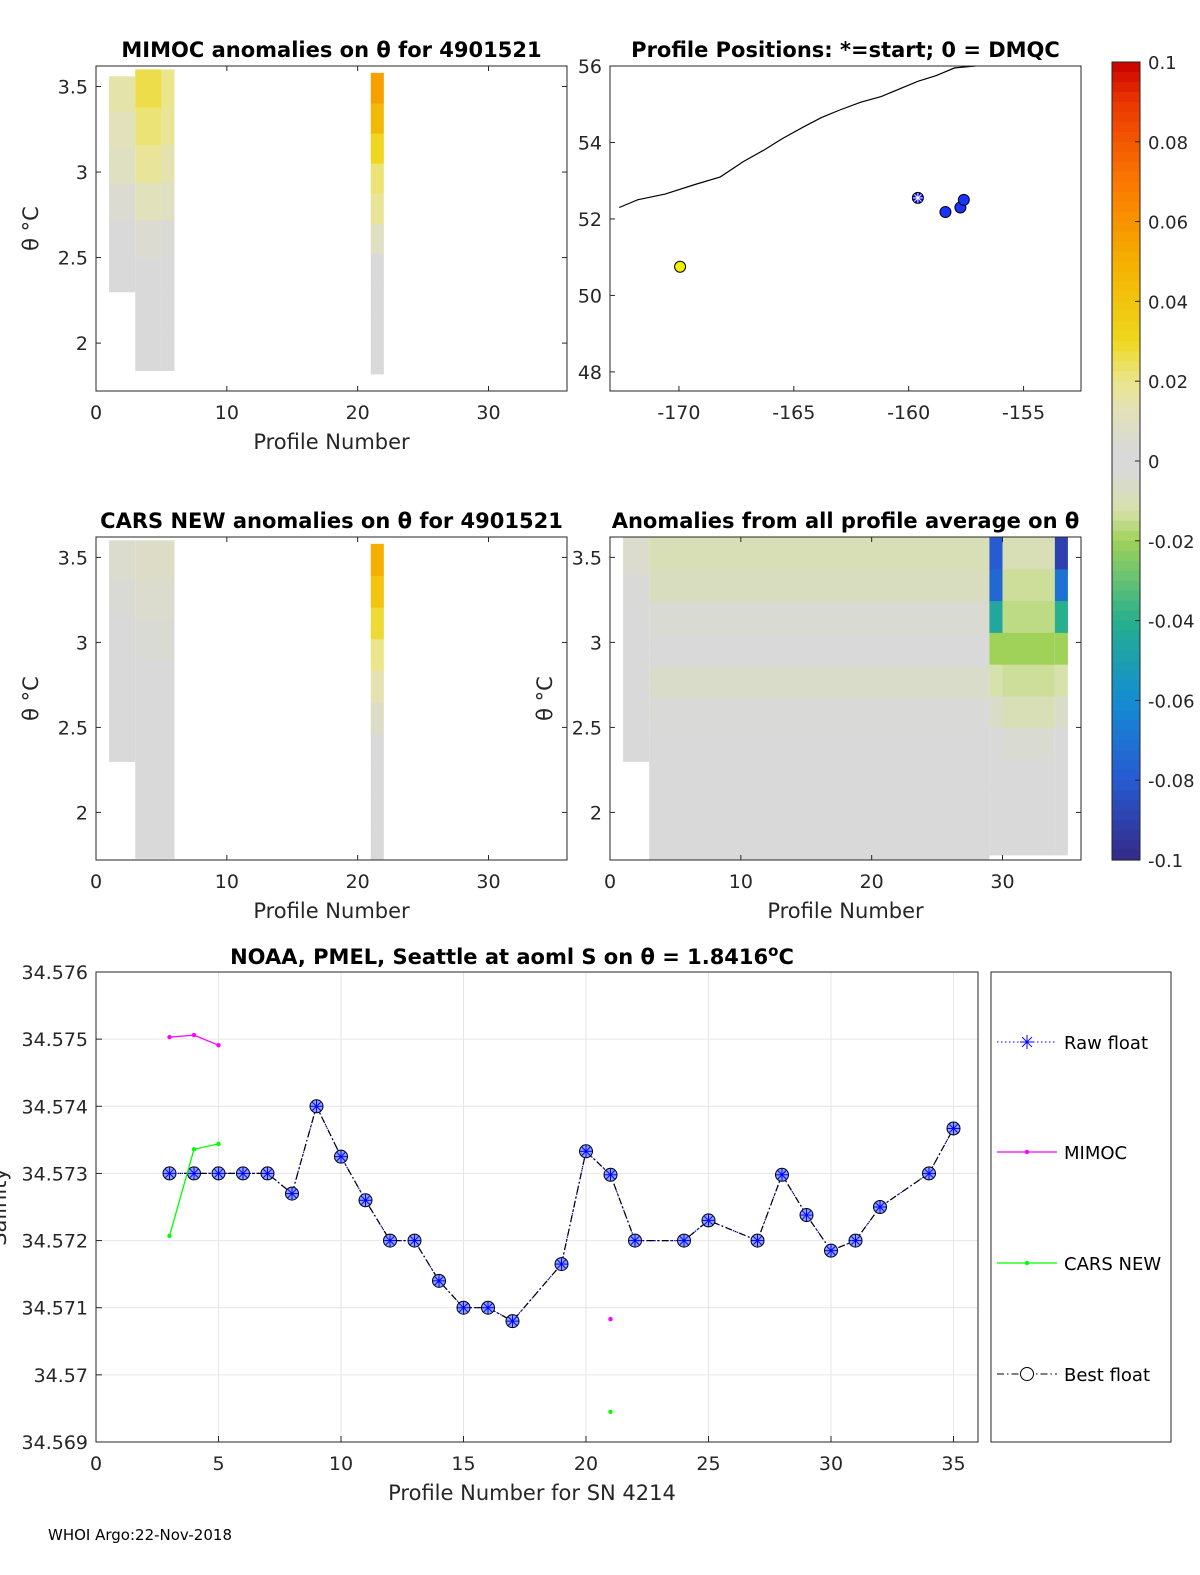 Image resolution: width=1200 pixels, height=1575 pixels. What do you see at coordinates (463, 1464) in the screenshot?
I see `salinity-xtick-label: 15` at bounding box center [463, 1464].